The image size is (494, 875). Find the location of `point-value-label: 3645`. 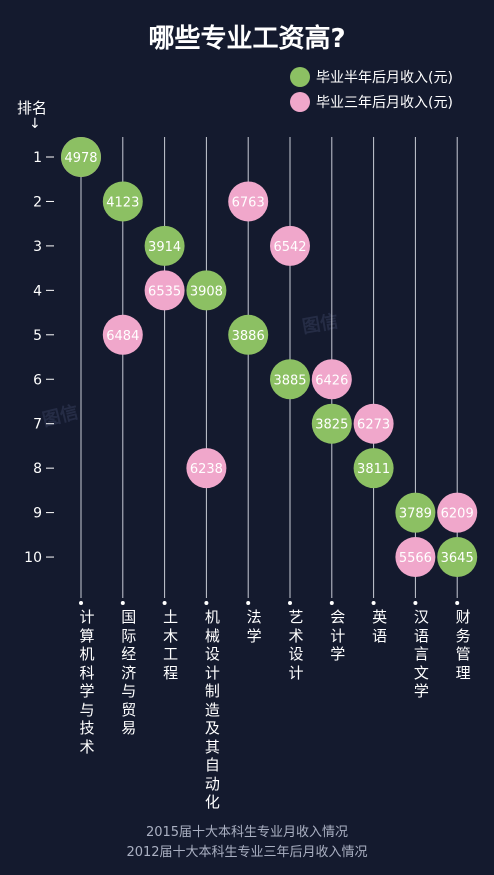

point-value-label: 3645 is located at coordinates (457, 558).